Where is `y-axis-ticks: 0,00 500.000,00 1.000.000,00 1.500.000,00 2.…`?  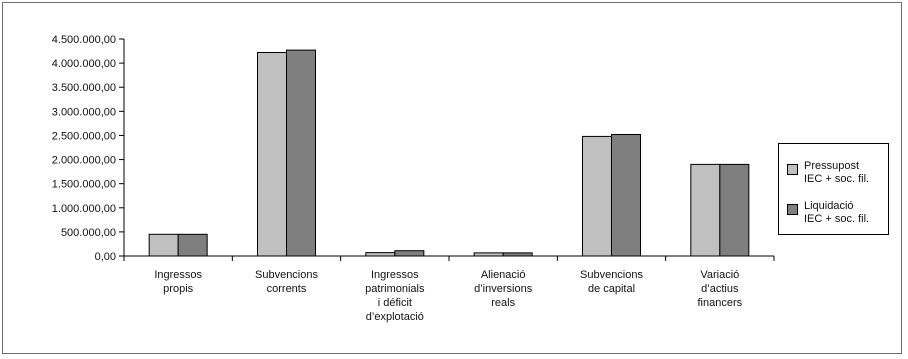 y-axis-ticks: 0,00 500.000,00 1.000.000,00 1.500.000,00 2.… is located at coordinates (88, 148).